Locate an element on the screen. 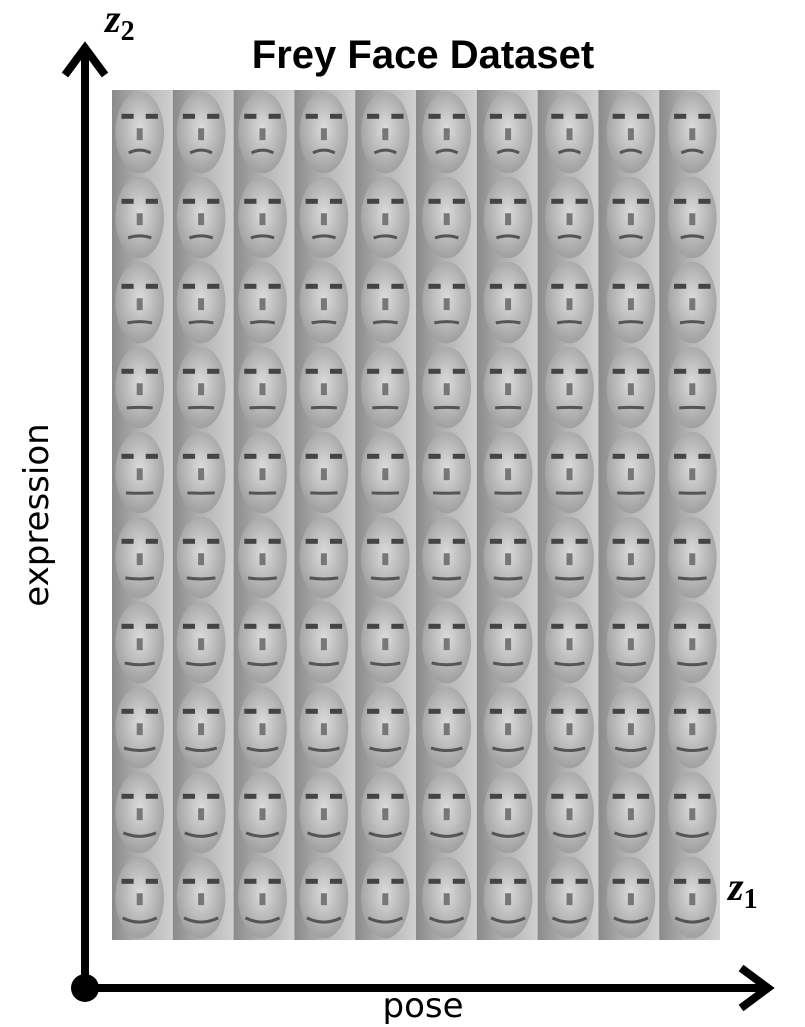  title: Frey Face Dataset is located at coordinates (423, 55).